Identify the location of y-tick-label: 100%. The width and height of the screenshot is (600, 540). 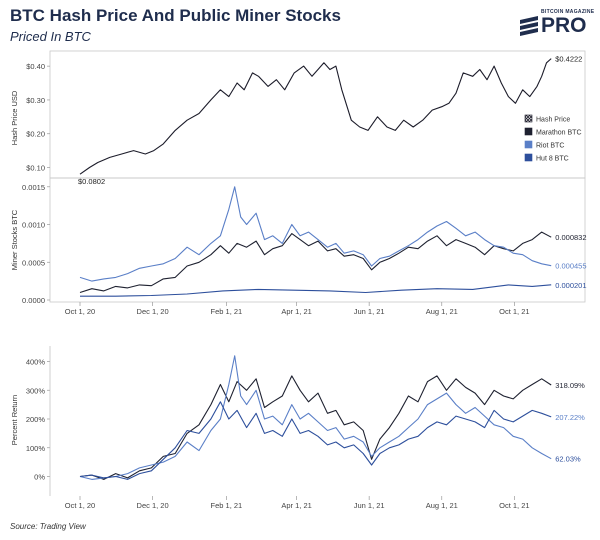
(36, 448).